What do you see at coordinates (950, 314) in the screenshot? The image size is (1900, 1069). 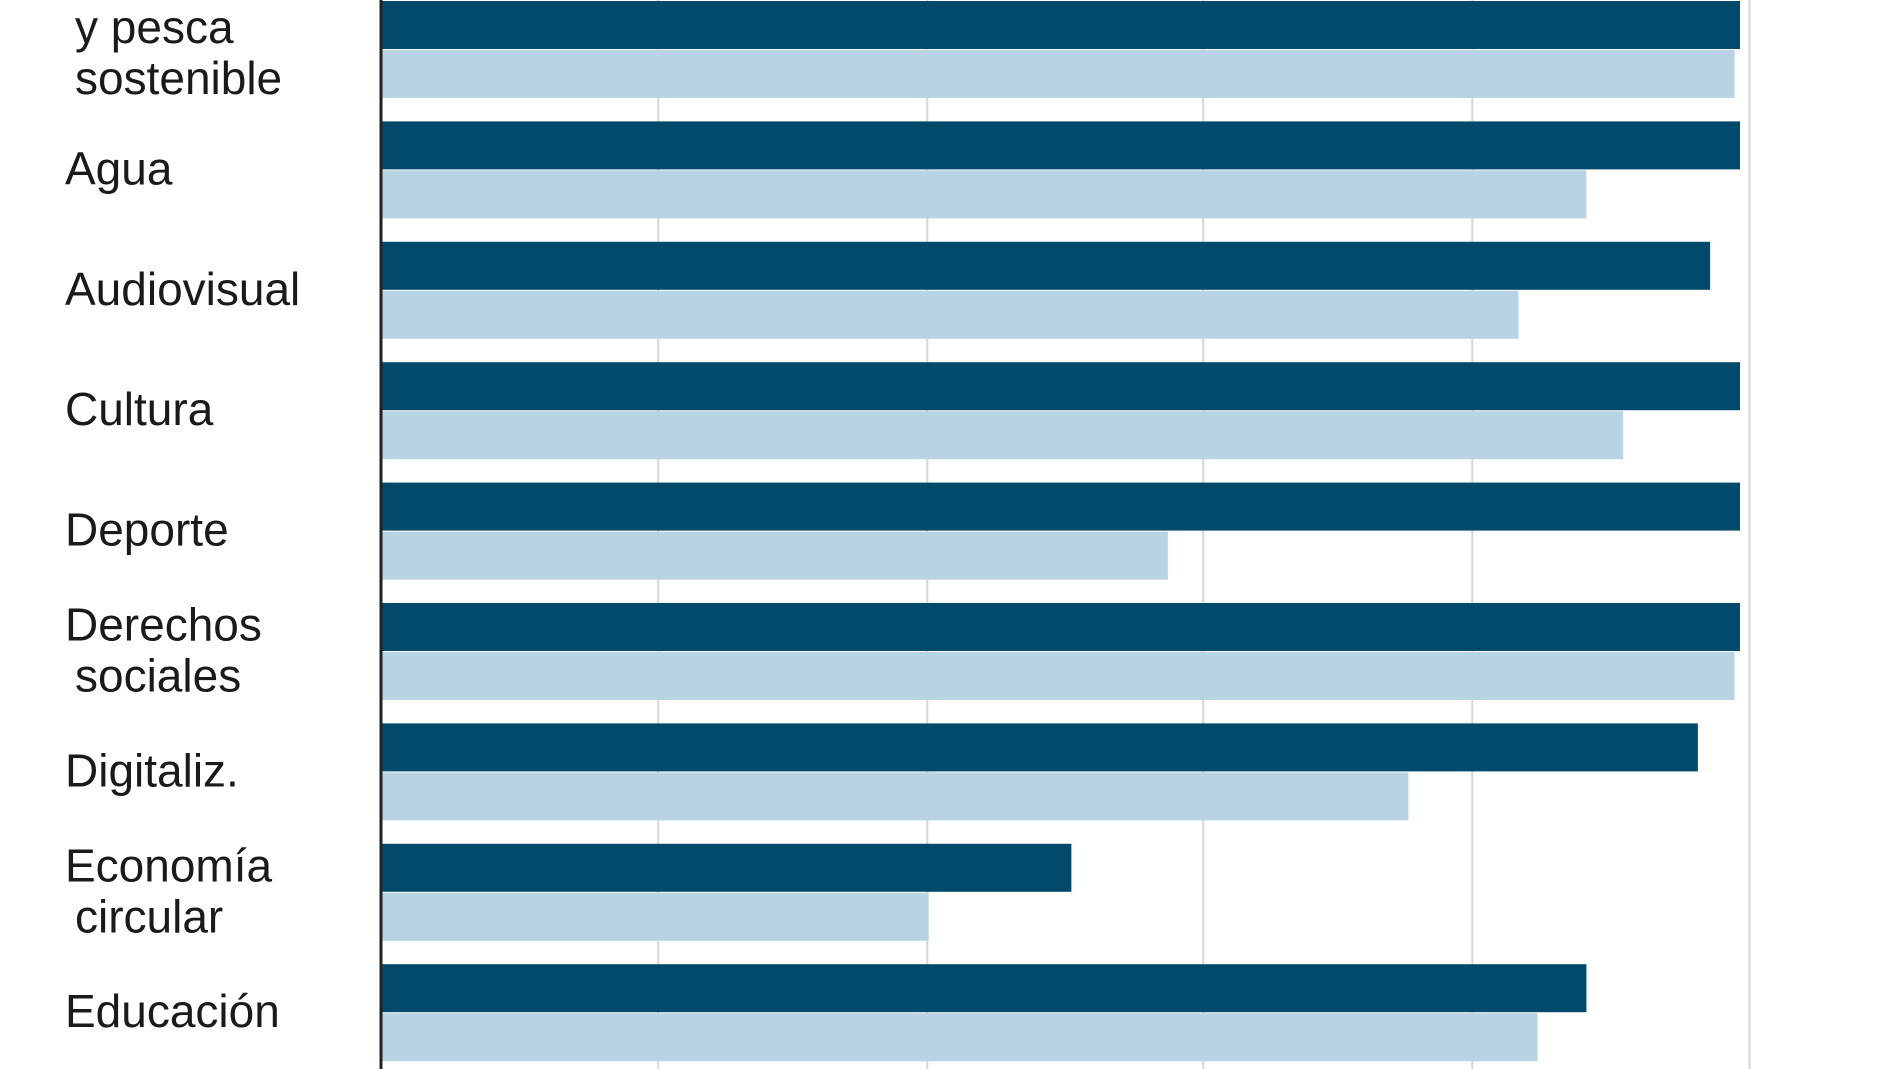 I see `bar-series2-cat2` at bounding box center [950, 314].